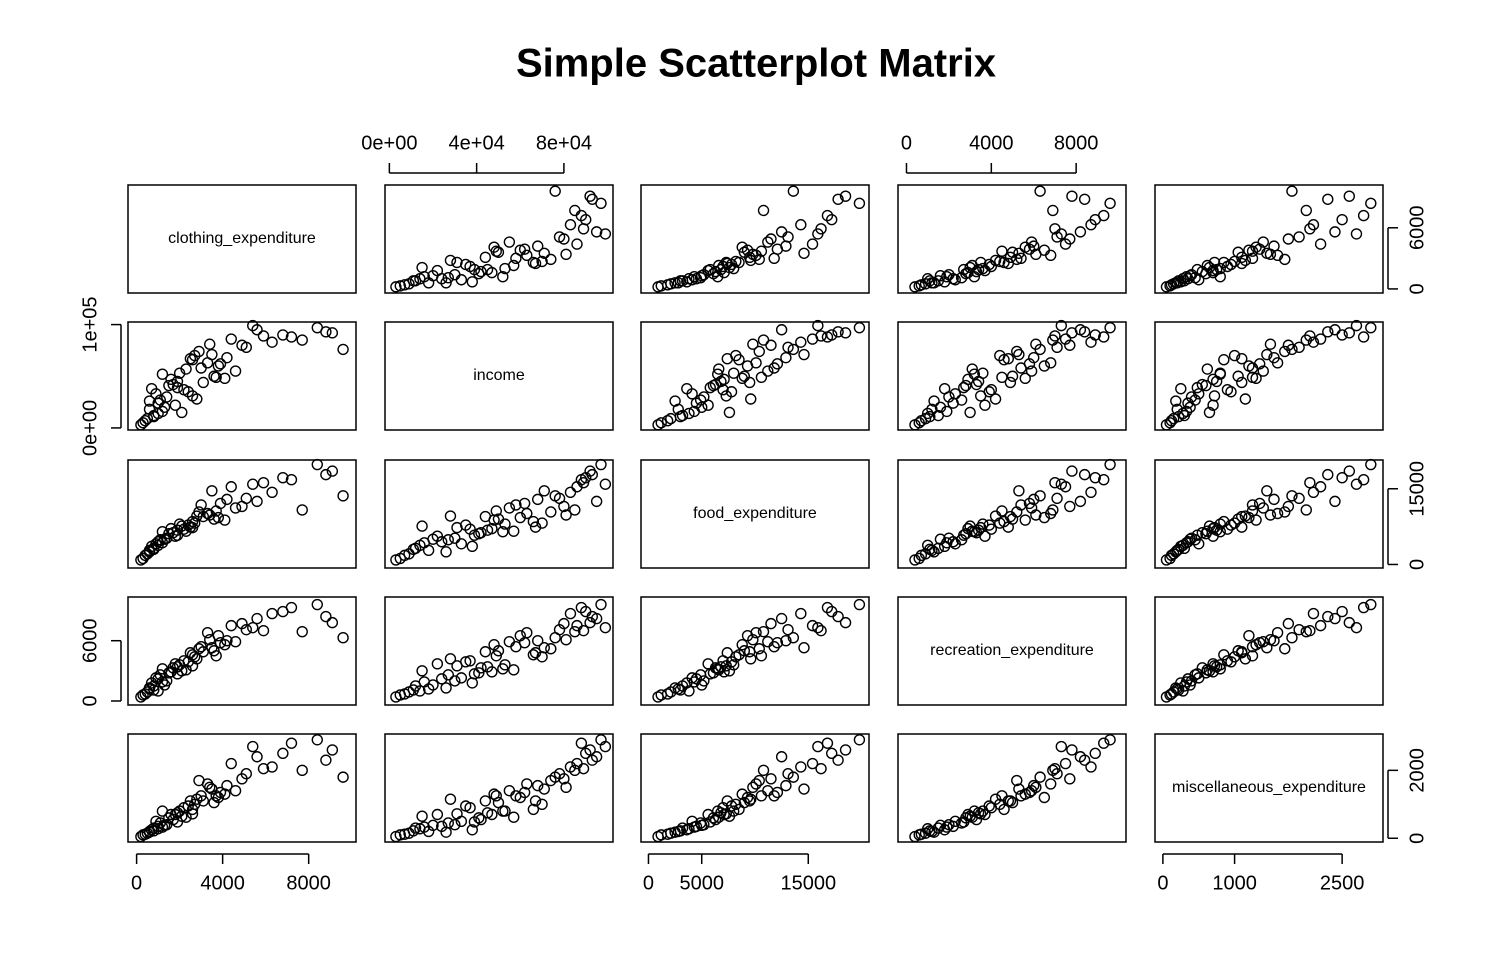  Describe the element at coordinates (1012, 650) in the screenshot. I see `variable-label: recreation_expenditure` at that location.